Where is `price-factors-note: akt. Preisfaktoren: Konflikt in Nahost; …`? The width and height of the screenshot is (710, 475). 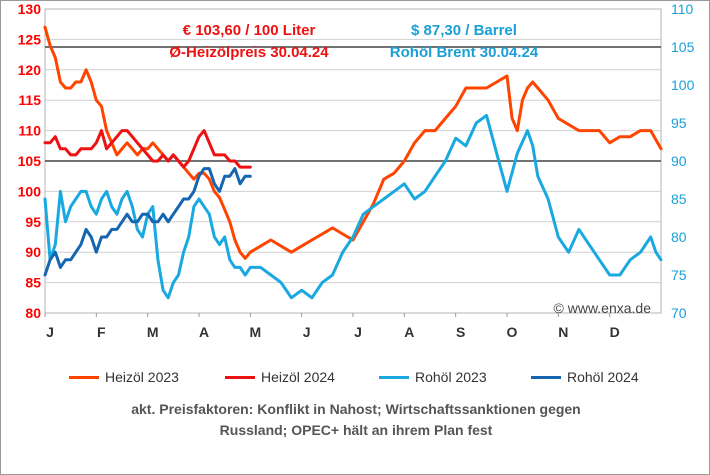
price-factors-note: akt. Preisfaktoren: Konflikt in Nahost; … is located at coordinates (356, 420).